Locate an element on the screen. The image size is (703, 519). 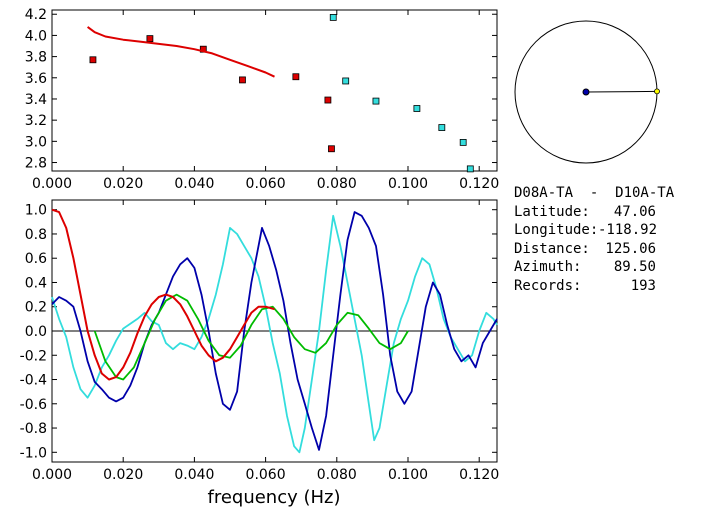
y-tick-label: 0.2 is located at coordinates (36, 308).